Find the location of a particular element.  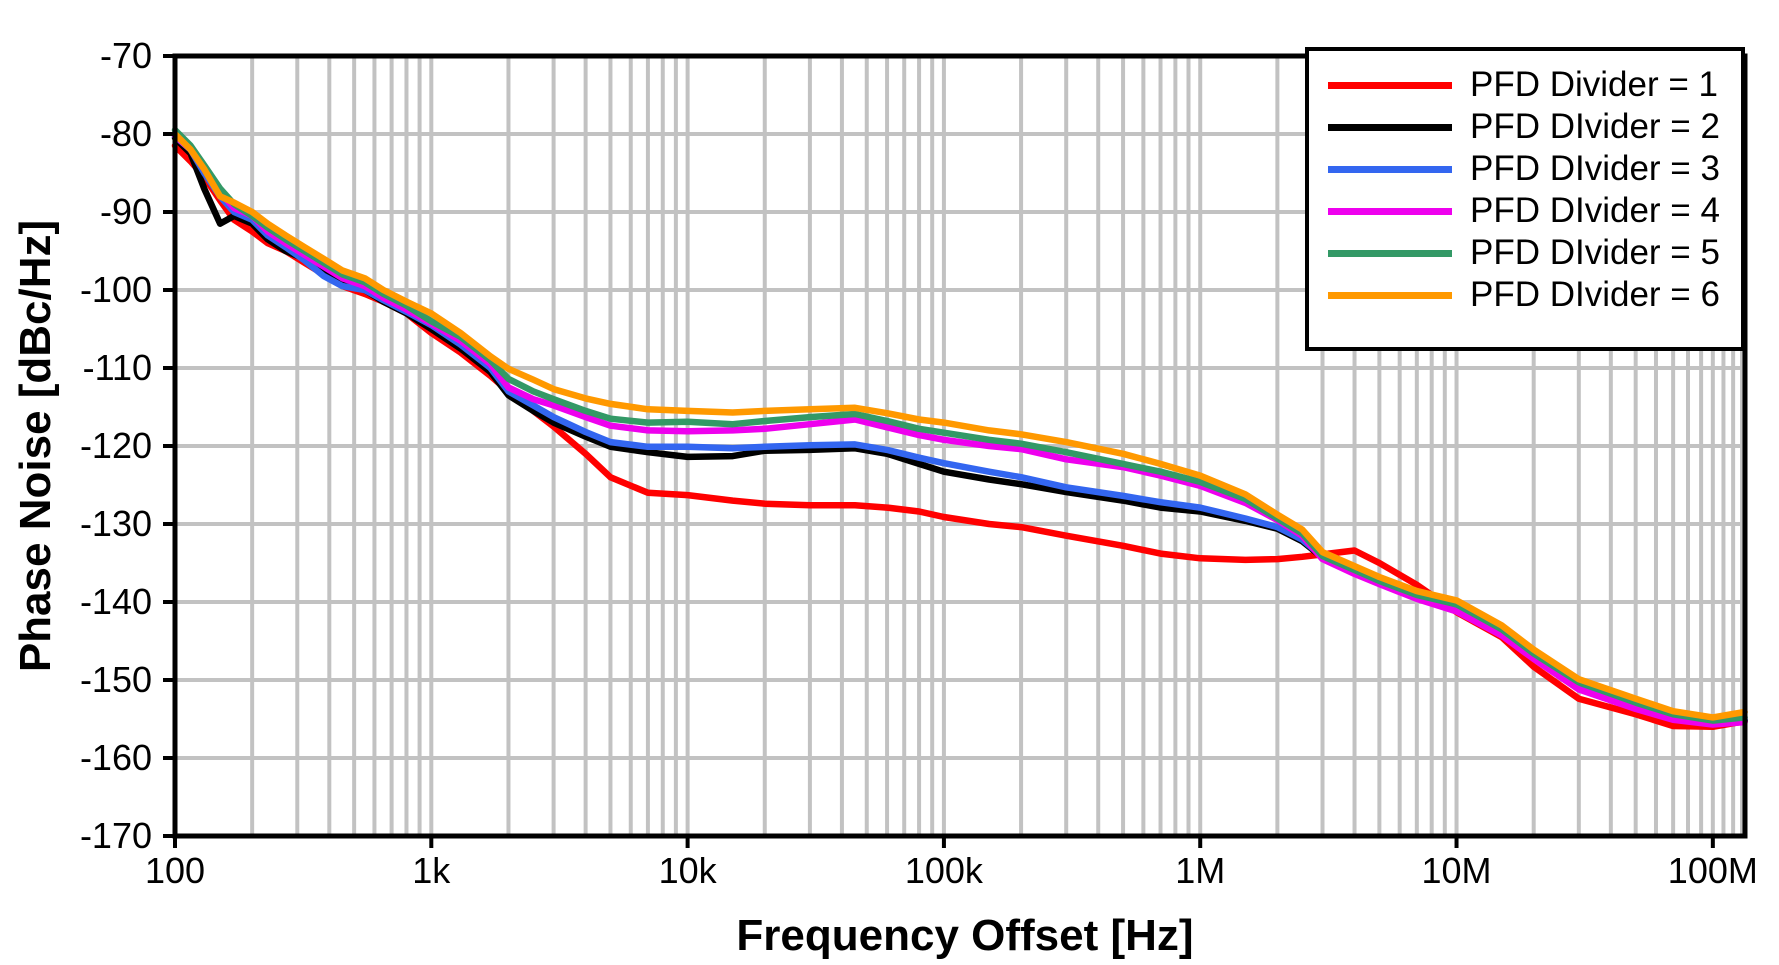

legend-item-pfd-6: PFD DIvider = 6 is located at coordinates (1525, 295).